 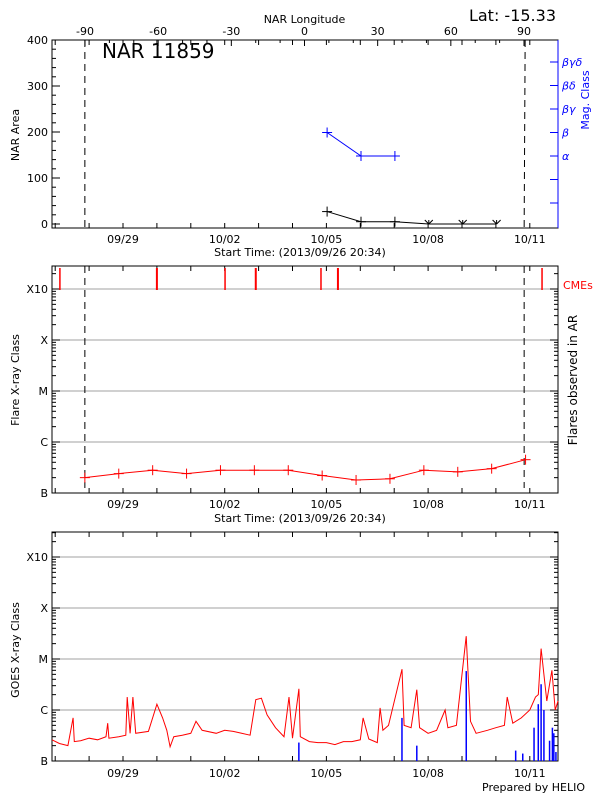 I want to click on longitude-tick-label: -60, so click(x=158, y=31).